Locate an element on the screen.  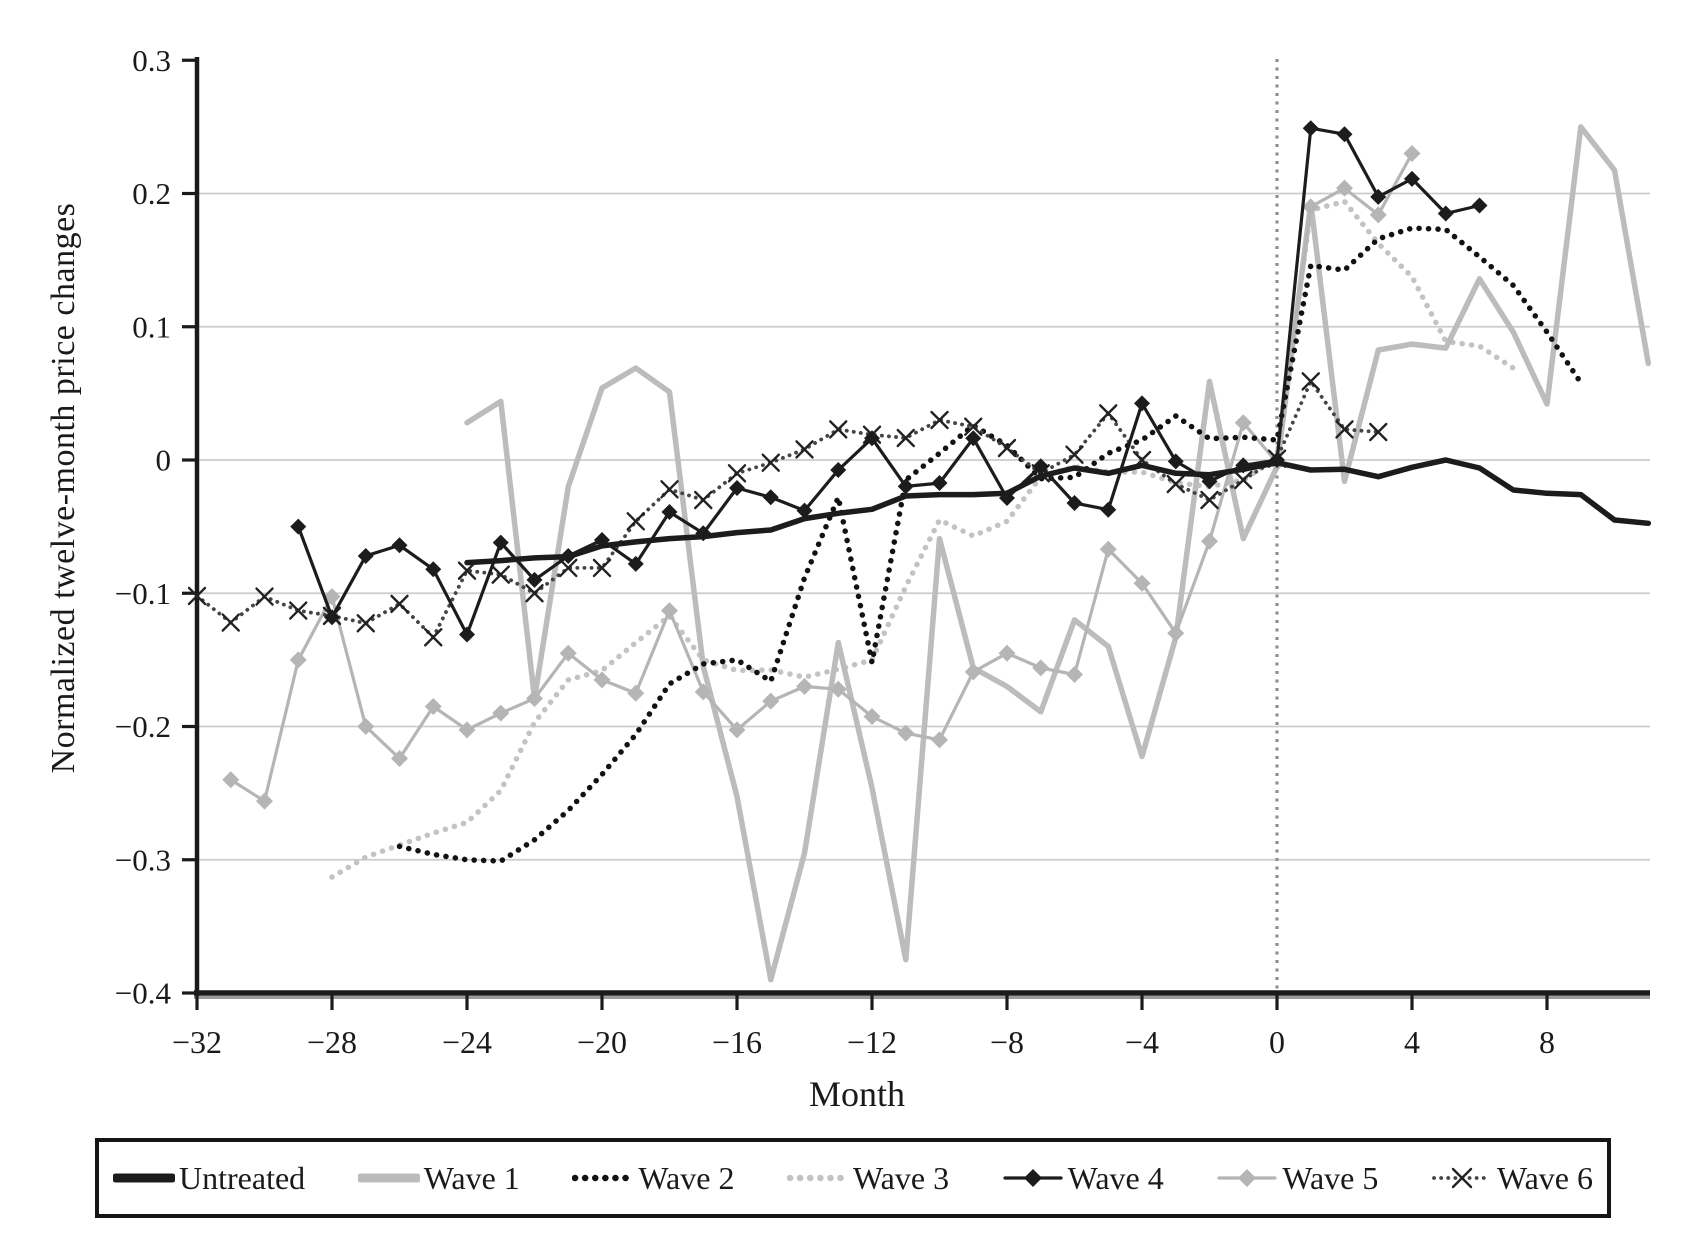
x-tick-label: 8 is located at coordinates (1547, 1042).